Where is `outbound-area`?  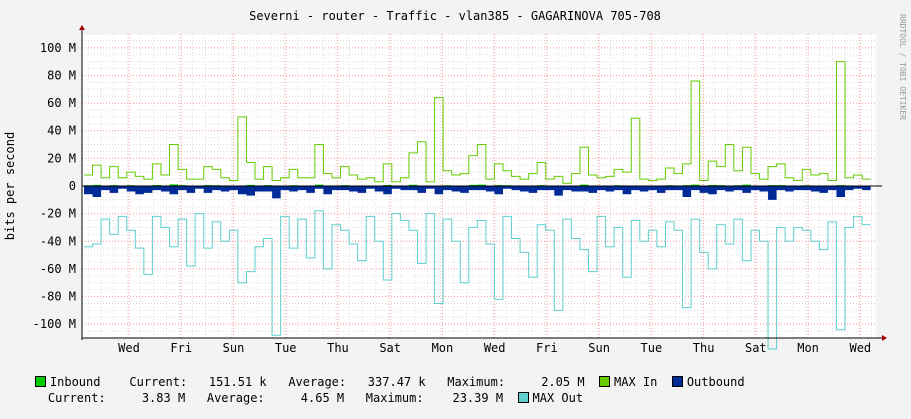
outbound-area is located at coordinates (477, 193).